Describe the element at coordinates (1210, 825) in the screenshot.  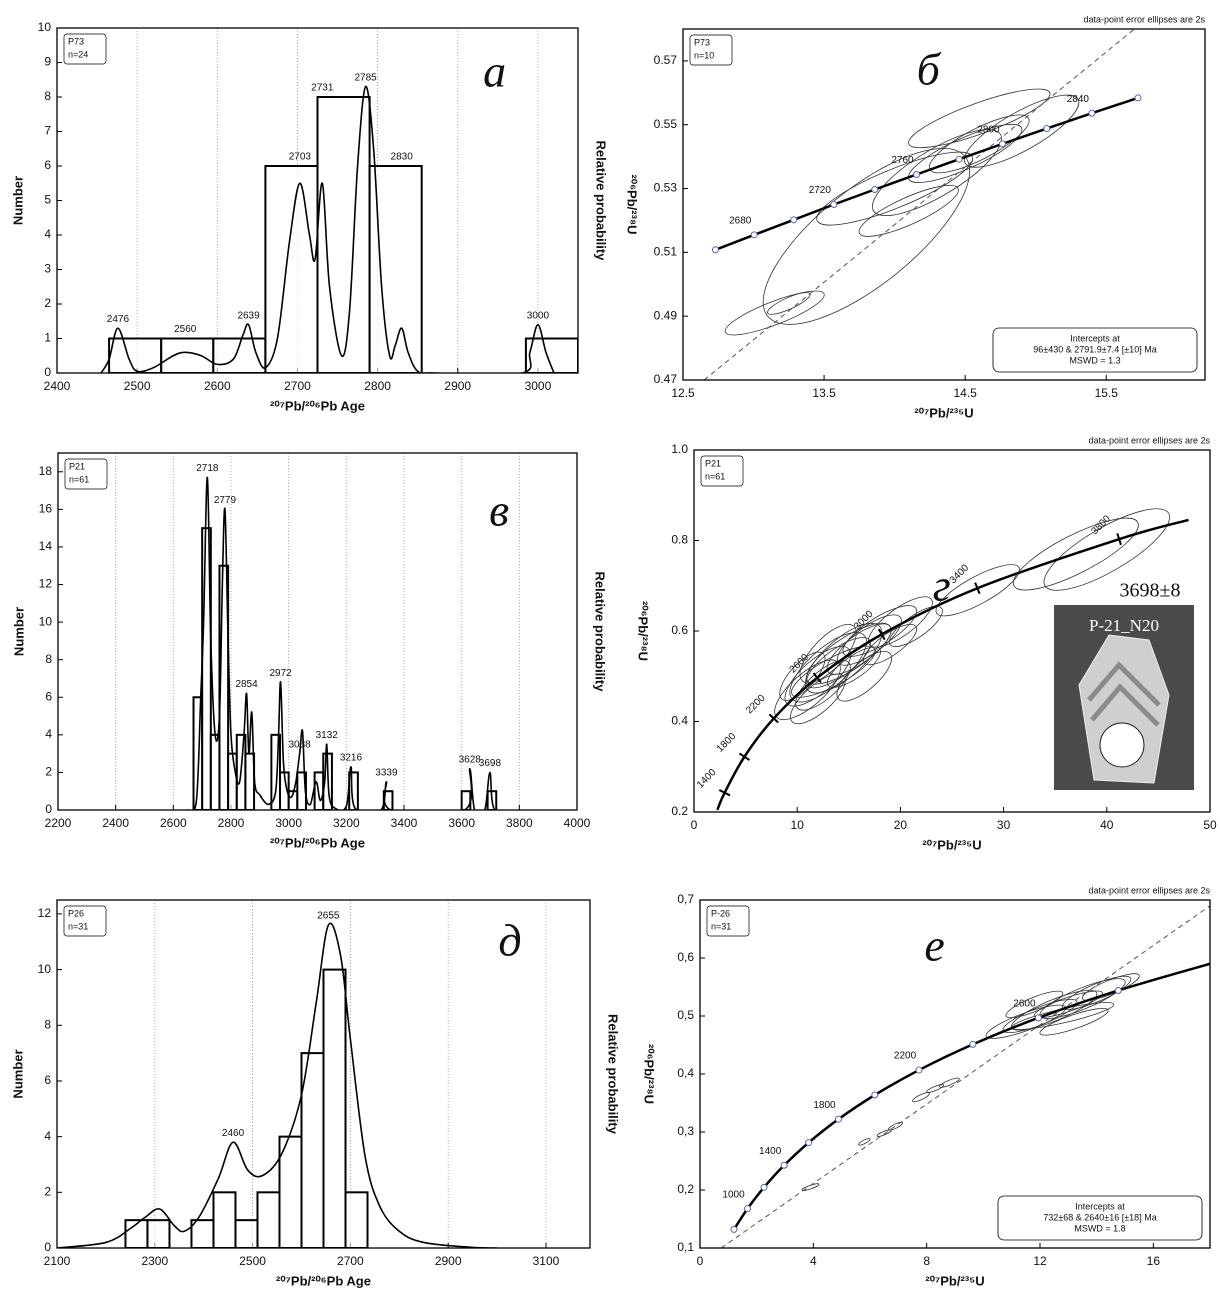
I see `x-tick-label: 50` at that location.